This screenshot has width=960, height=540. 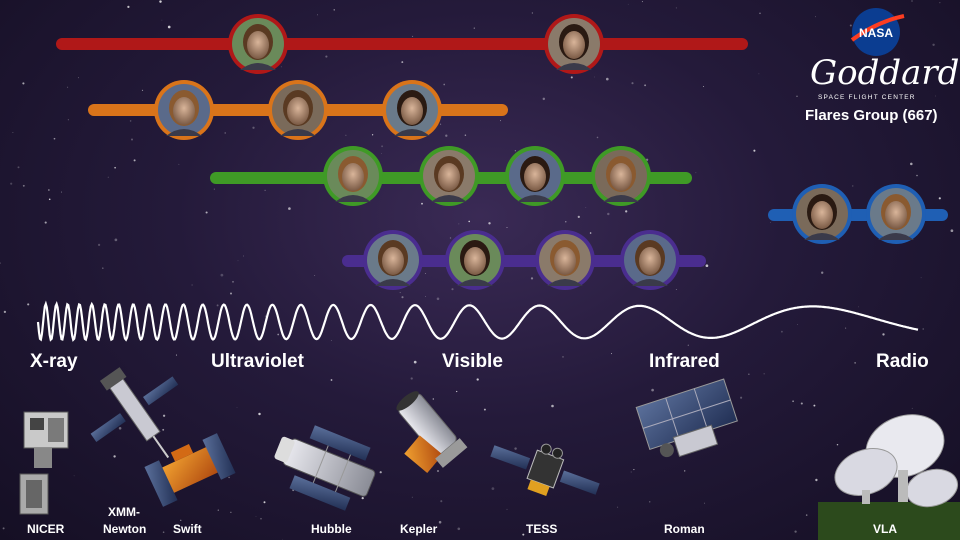 What do you see at coordinates (545, 469) in the screenshot?
I see `tess-illustration` at bounding box center [545, 469].